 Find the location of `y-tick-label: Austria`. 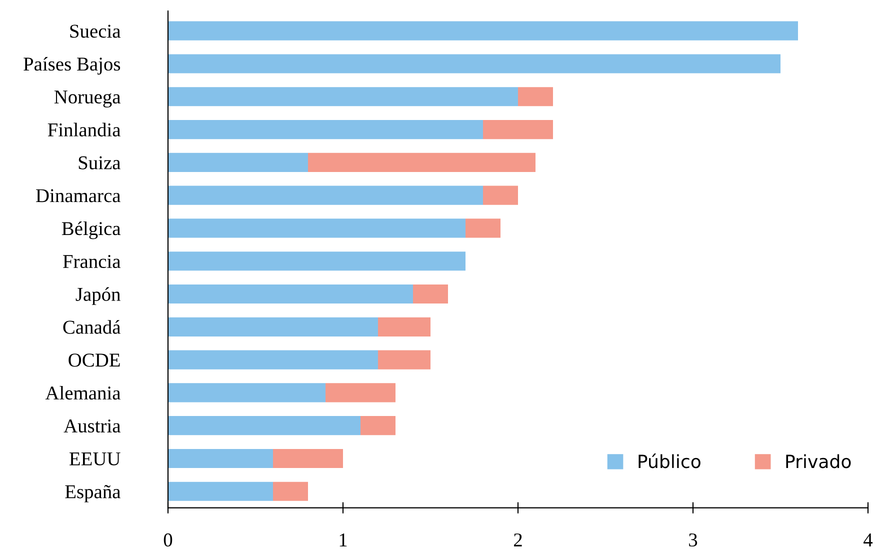

y-tick-label: Austria is located at coordinates (92, 426).